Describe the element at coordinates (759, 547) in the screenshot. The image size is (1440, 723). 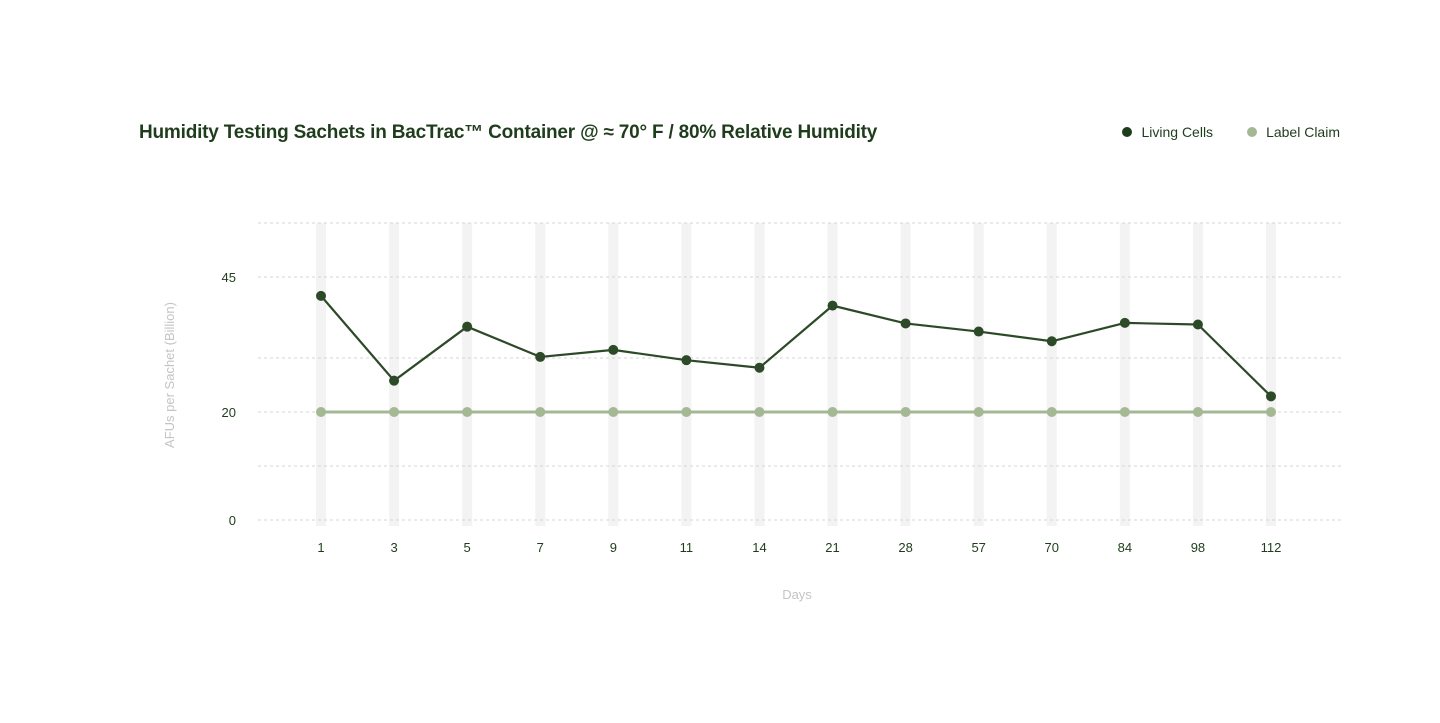
I see `x-tick-label: 14` at that location.